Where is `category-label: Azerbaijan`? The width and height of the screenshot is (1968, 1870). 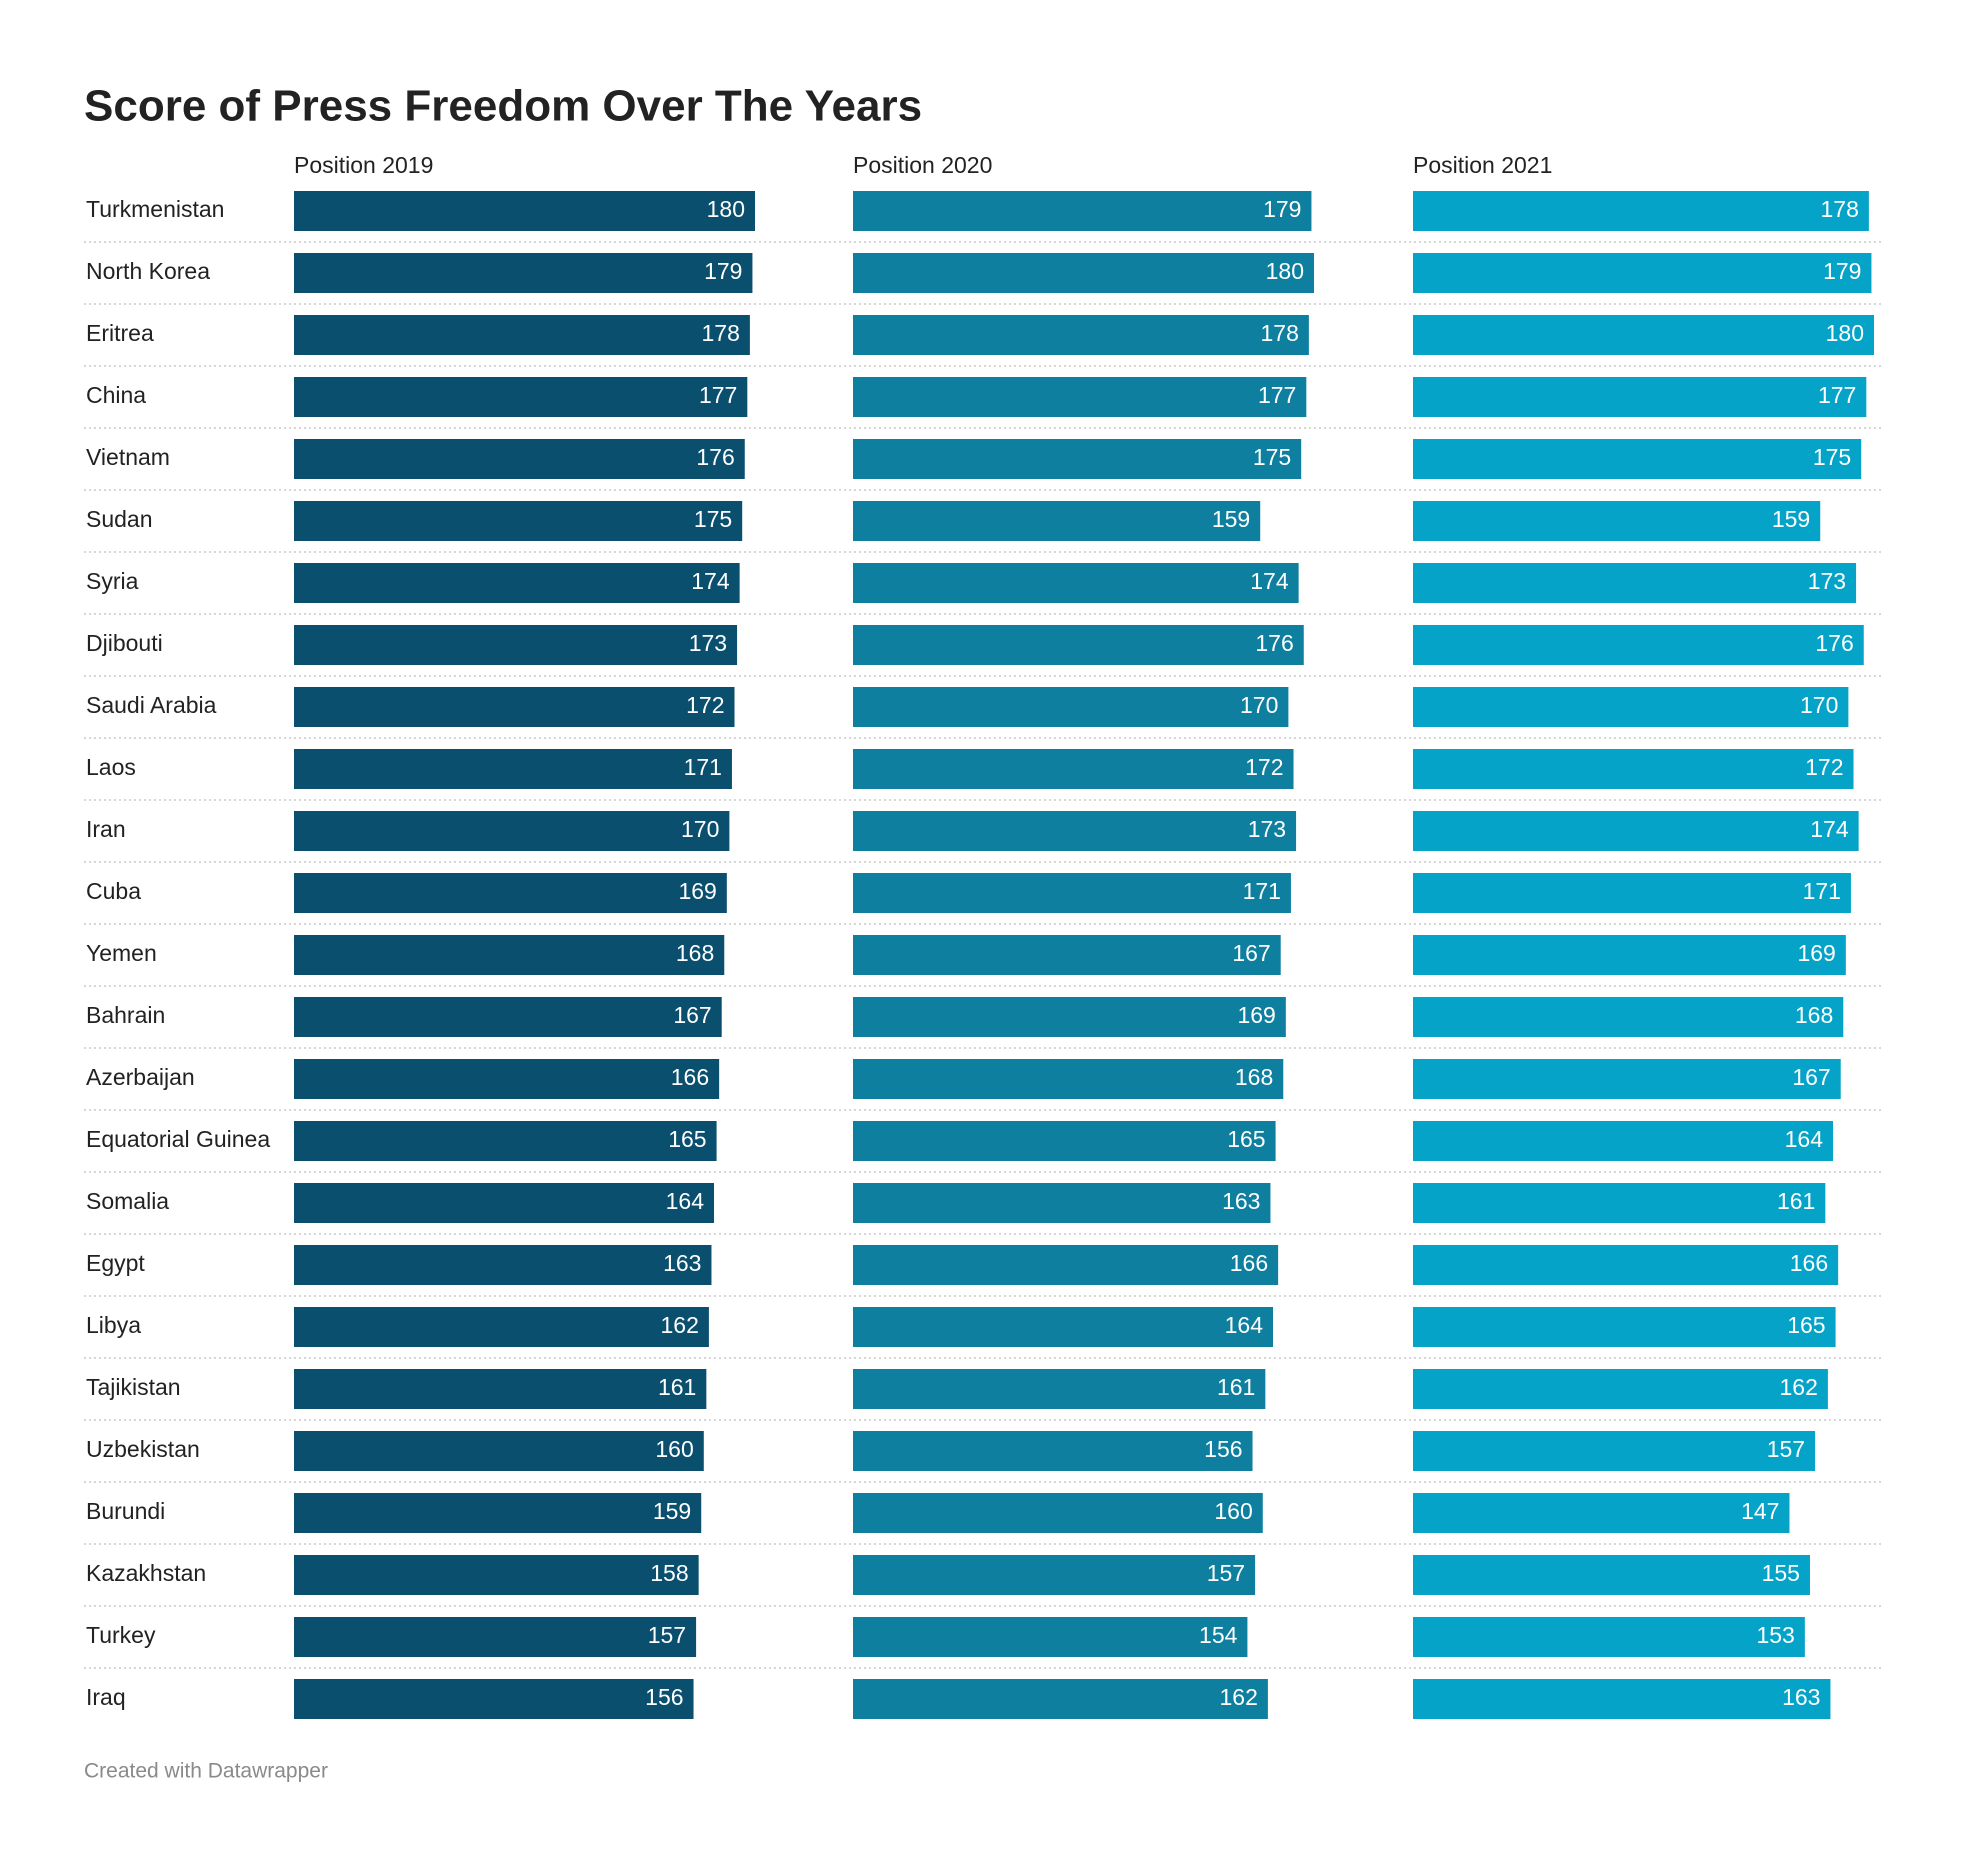
category-label: Azerbaijan is located at coordinates (140, 1077).